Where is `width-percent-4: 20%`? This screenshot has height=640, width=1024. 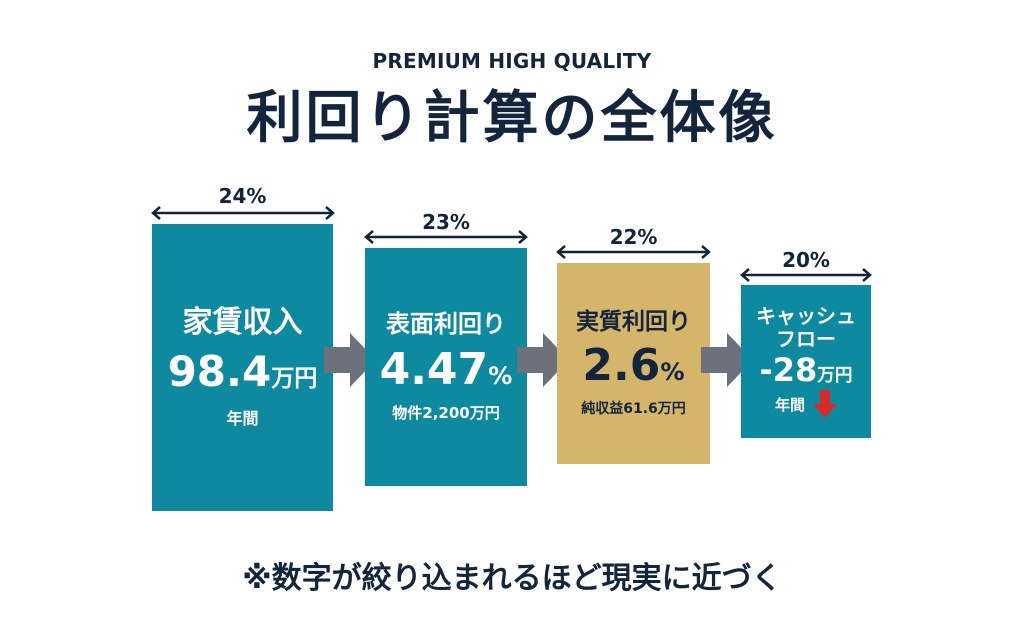
width-percent-4: 20% is located at coordinates (806, 260).